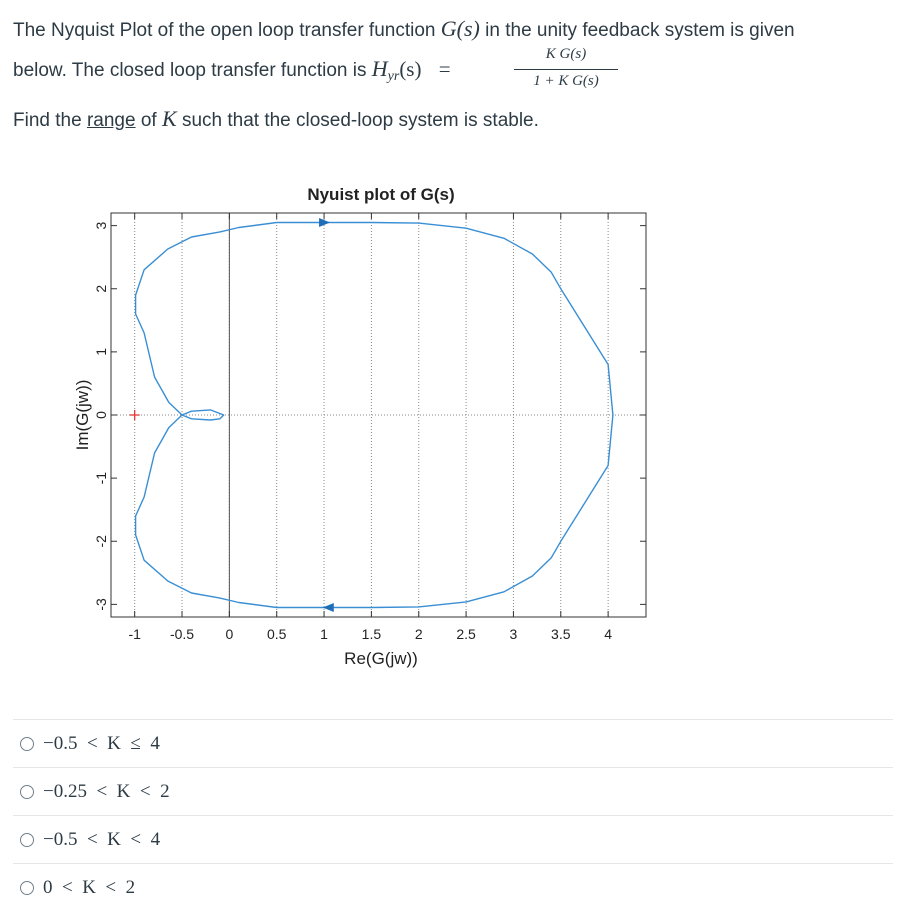 The height and width of the screenshot is (912, 900). Describe the element at coordinates (393, 76) in the screenshot. I see `math-subscript: yr` at that location.